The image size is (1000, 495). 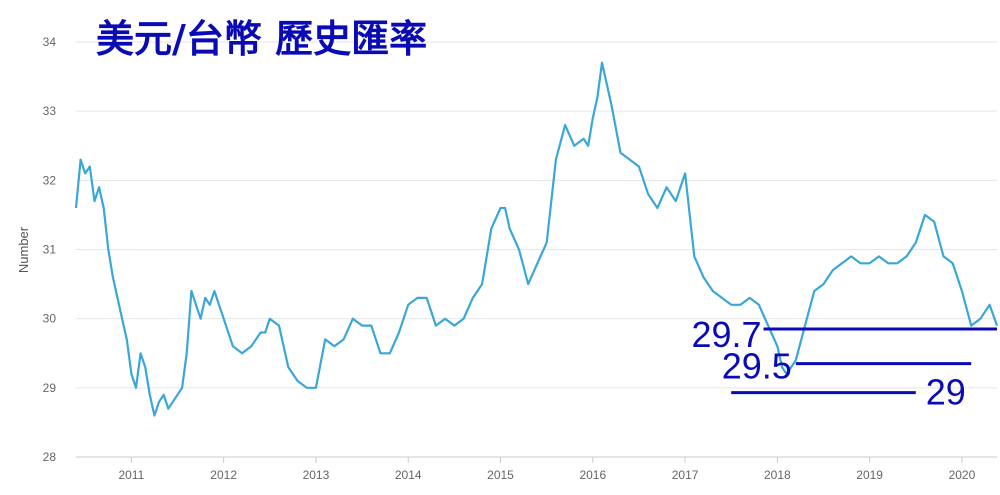 I want to click on x-tick-label: 2012, so click(x=223, y=475).